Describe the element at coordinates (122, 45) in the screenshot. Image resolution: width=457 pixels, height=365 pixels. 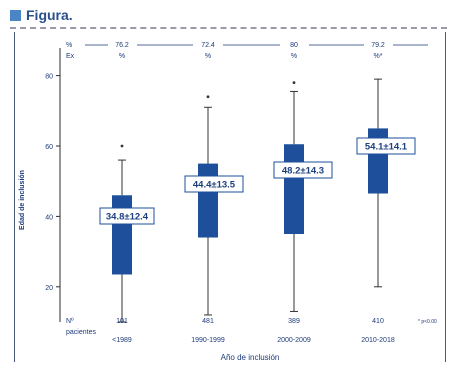
I see `percent-value: 76.2` at that location.